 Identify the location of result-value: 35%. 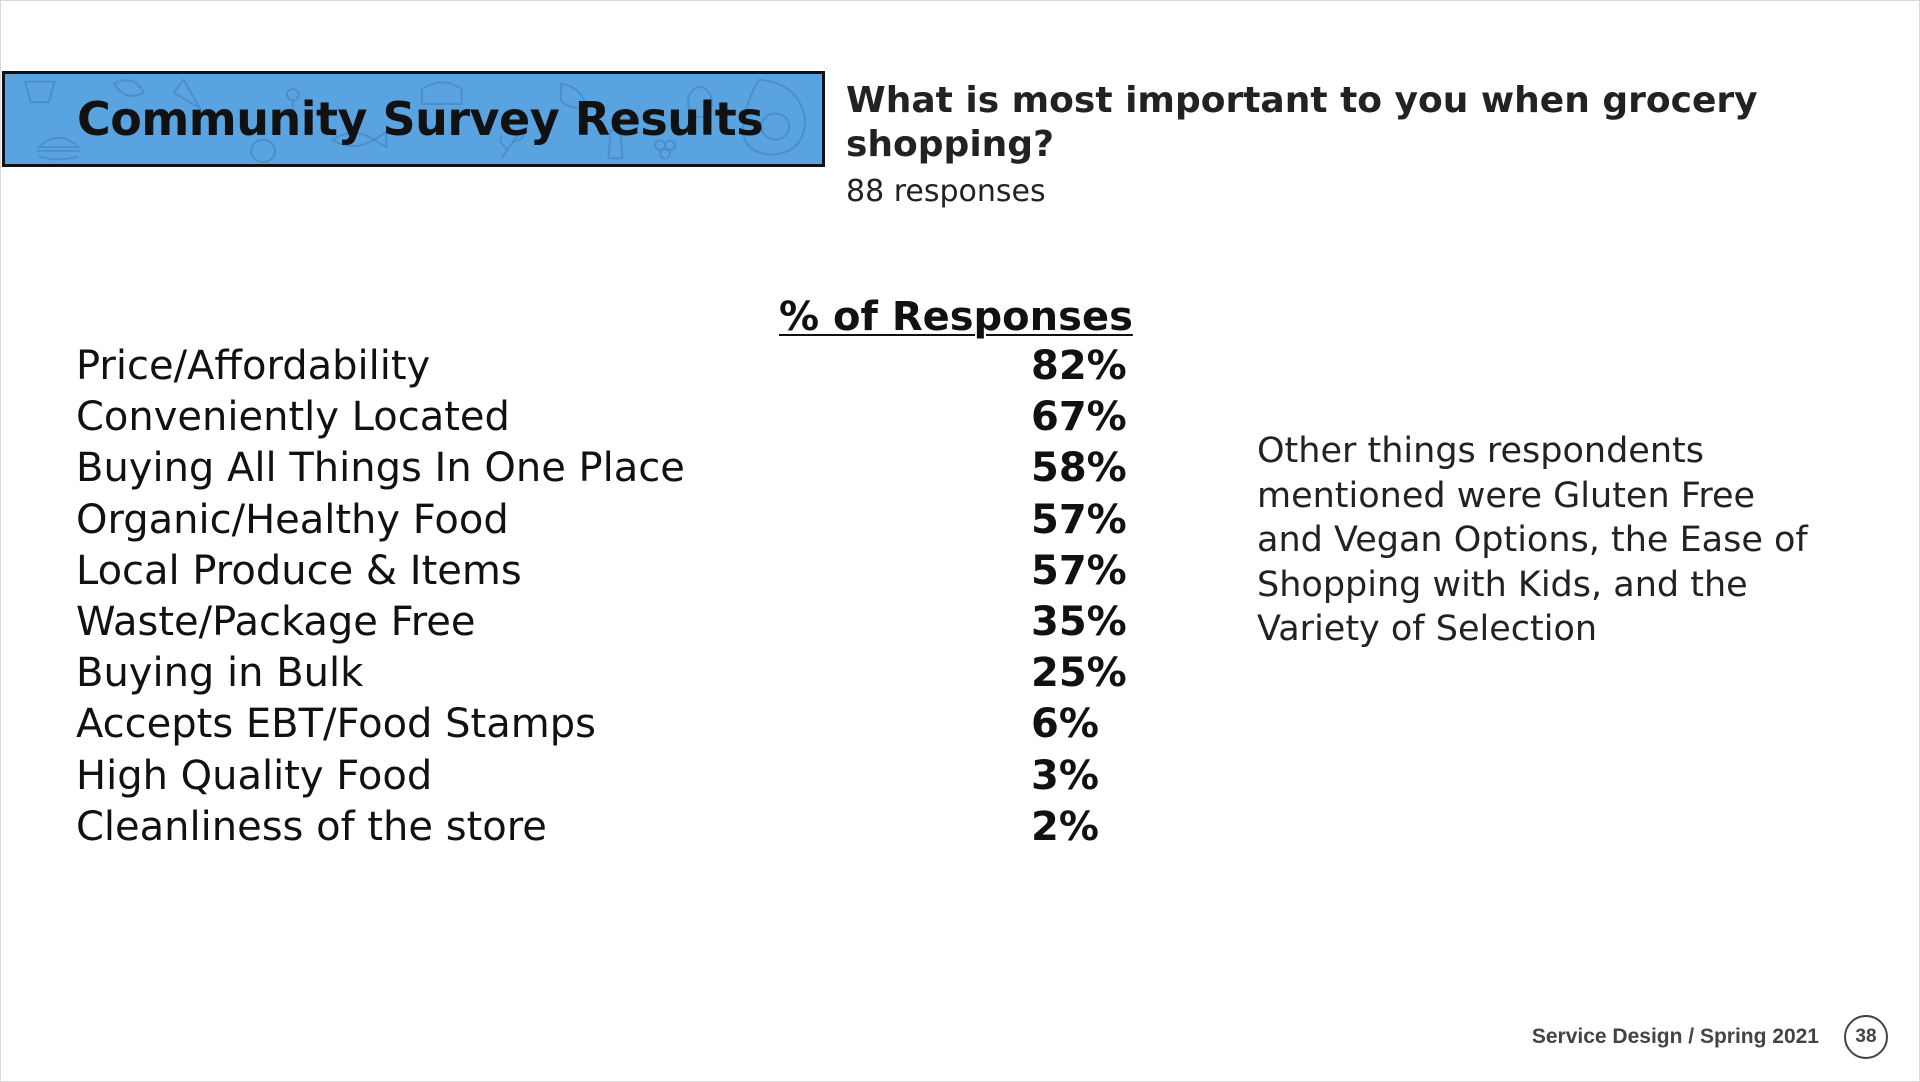
(1079, 621).